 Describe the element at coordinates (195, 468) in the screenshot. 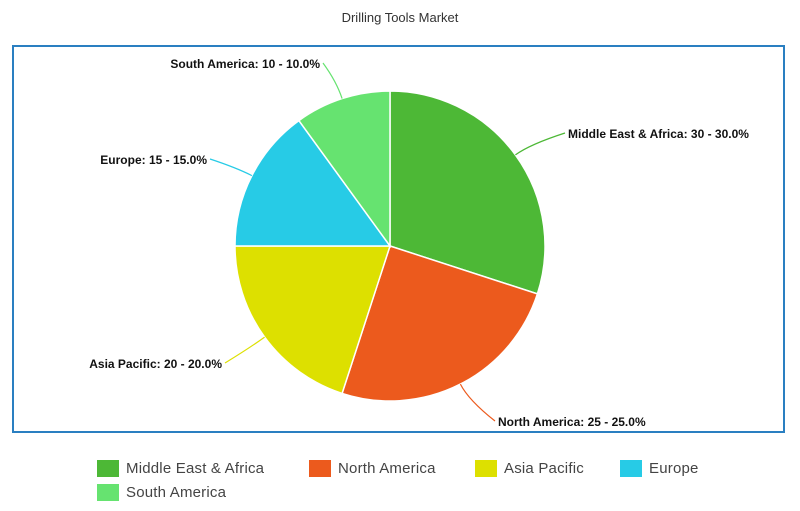

I see `legend-label: Middle East & Africa` at that location.